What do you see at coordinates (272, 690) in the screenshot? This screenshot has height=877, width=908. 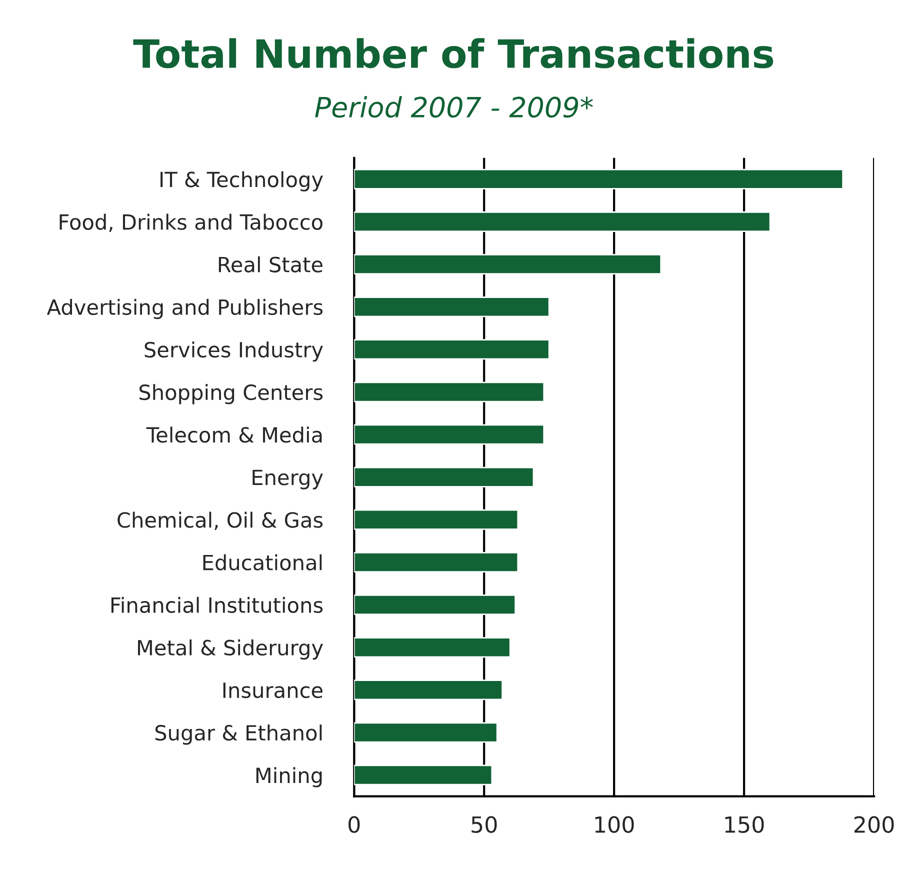 I see `y-tick-label: Insurance` at bounding box center [272, 690].